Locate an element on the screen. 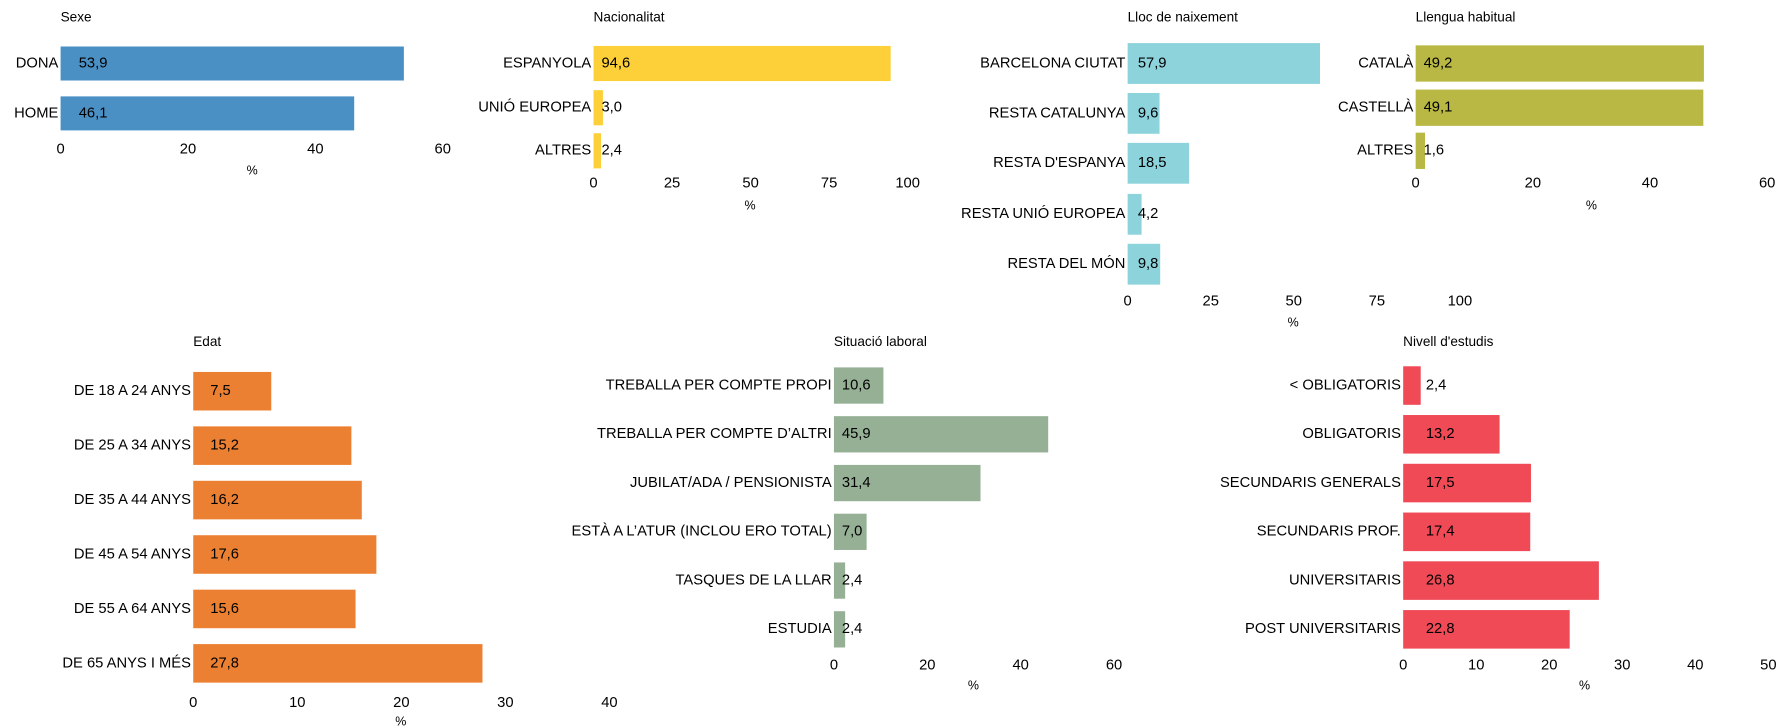 Image resolution: width=1779 pixels, height=728 pixels. value-label: 15,2 is located at coordinates (224, 446).